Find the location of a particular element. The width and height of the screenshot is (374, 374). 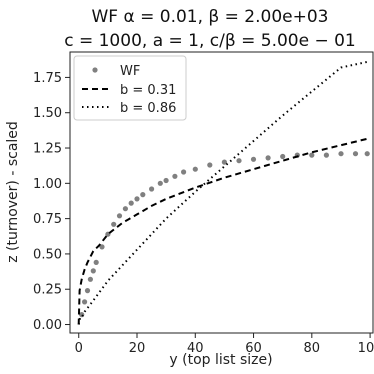

legend-label-b2: b = 0.86 is located at coordinates (148, 108).